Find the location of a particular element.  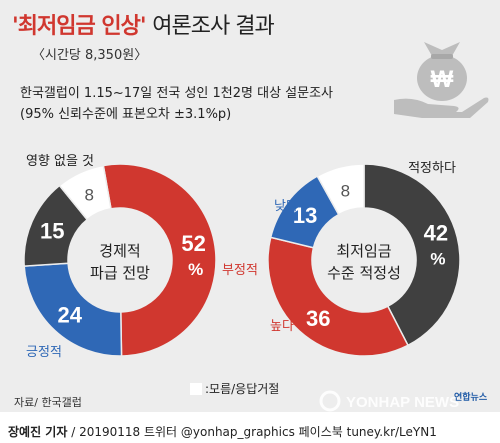

legend-swatch-no-response is located at coordinates (196, 389).